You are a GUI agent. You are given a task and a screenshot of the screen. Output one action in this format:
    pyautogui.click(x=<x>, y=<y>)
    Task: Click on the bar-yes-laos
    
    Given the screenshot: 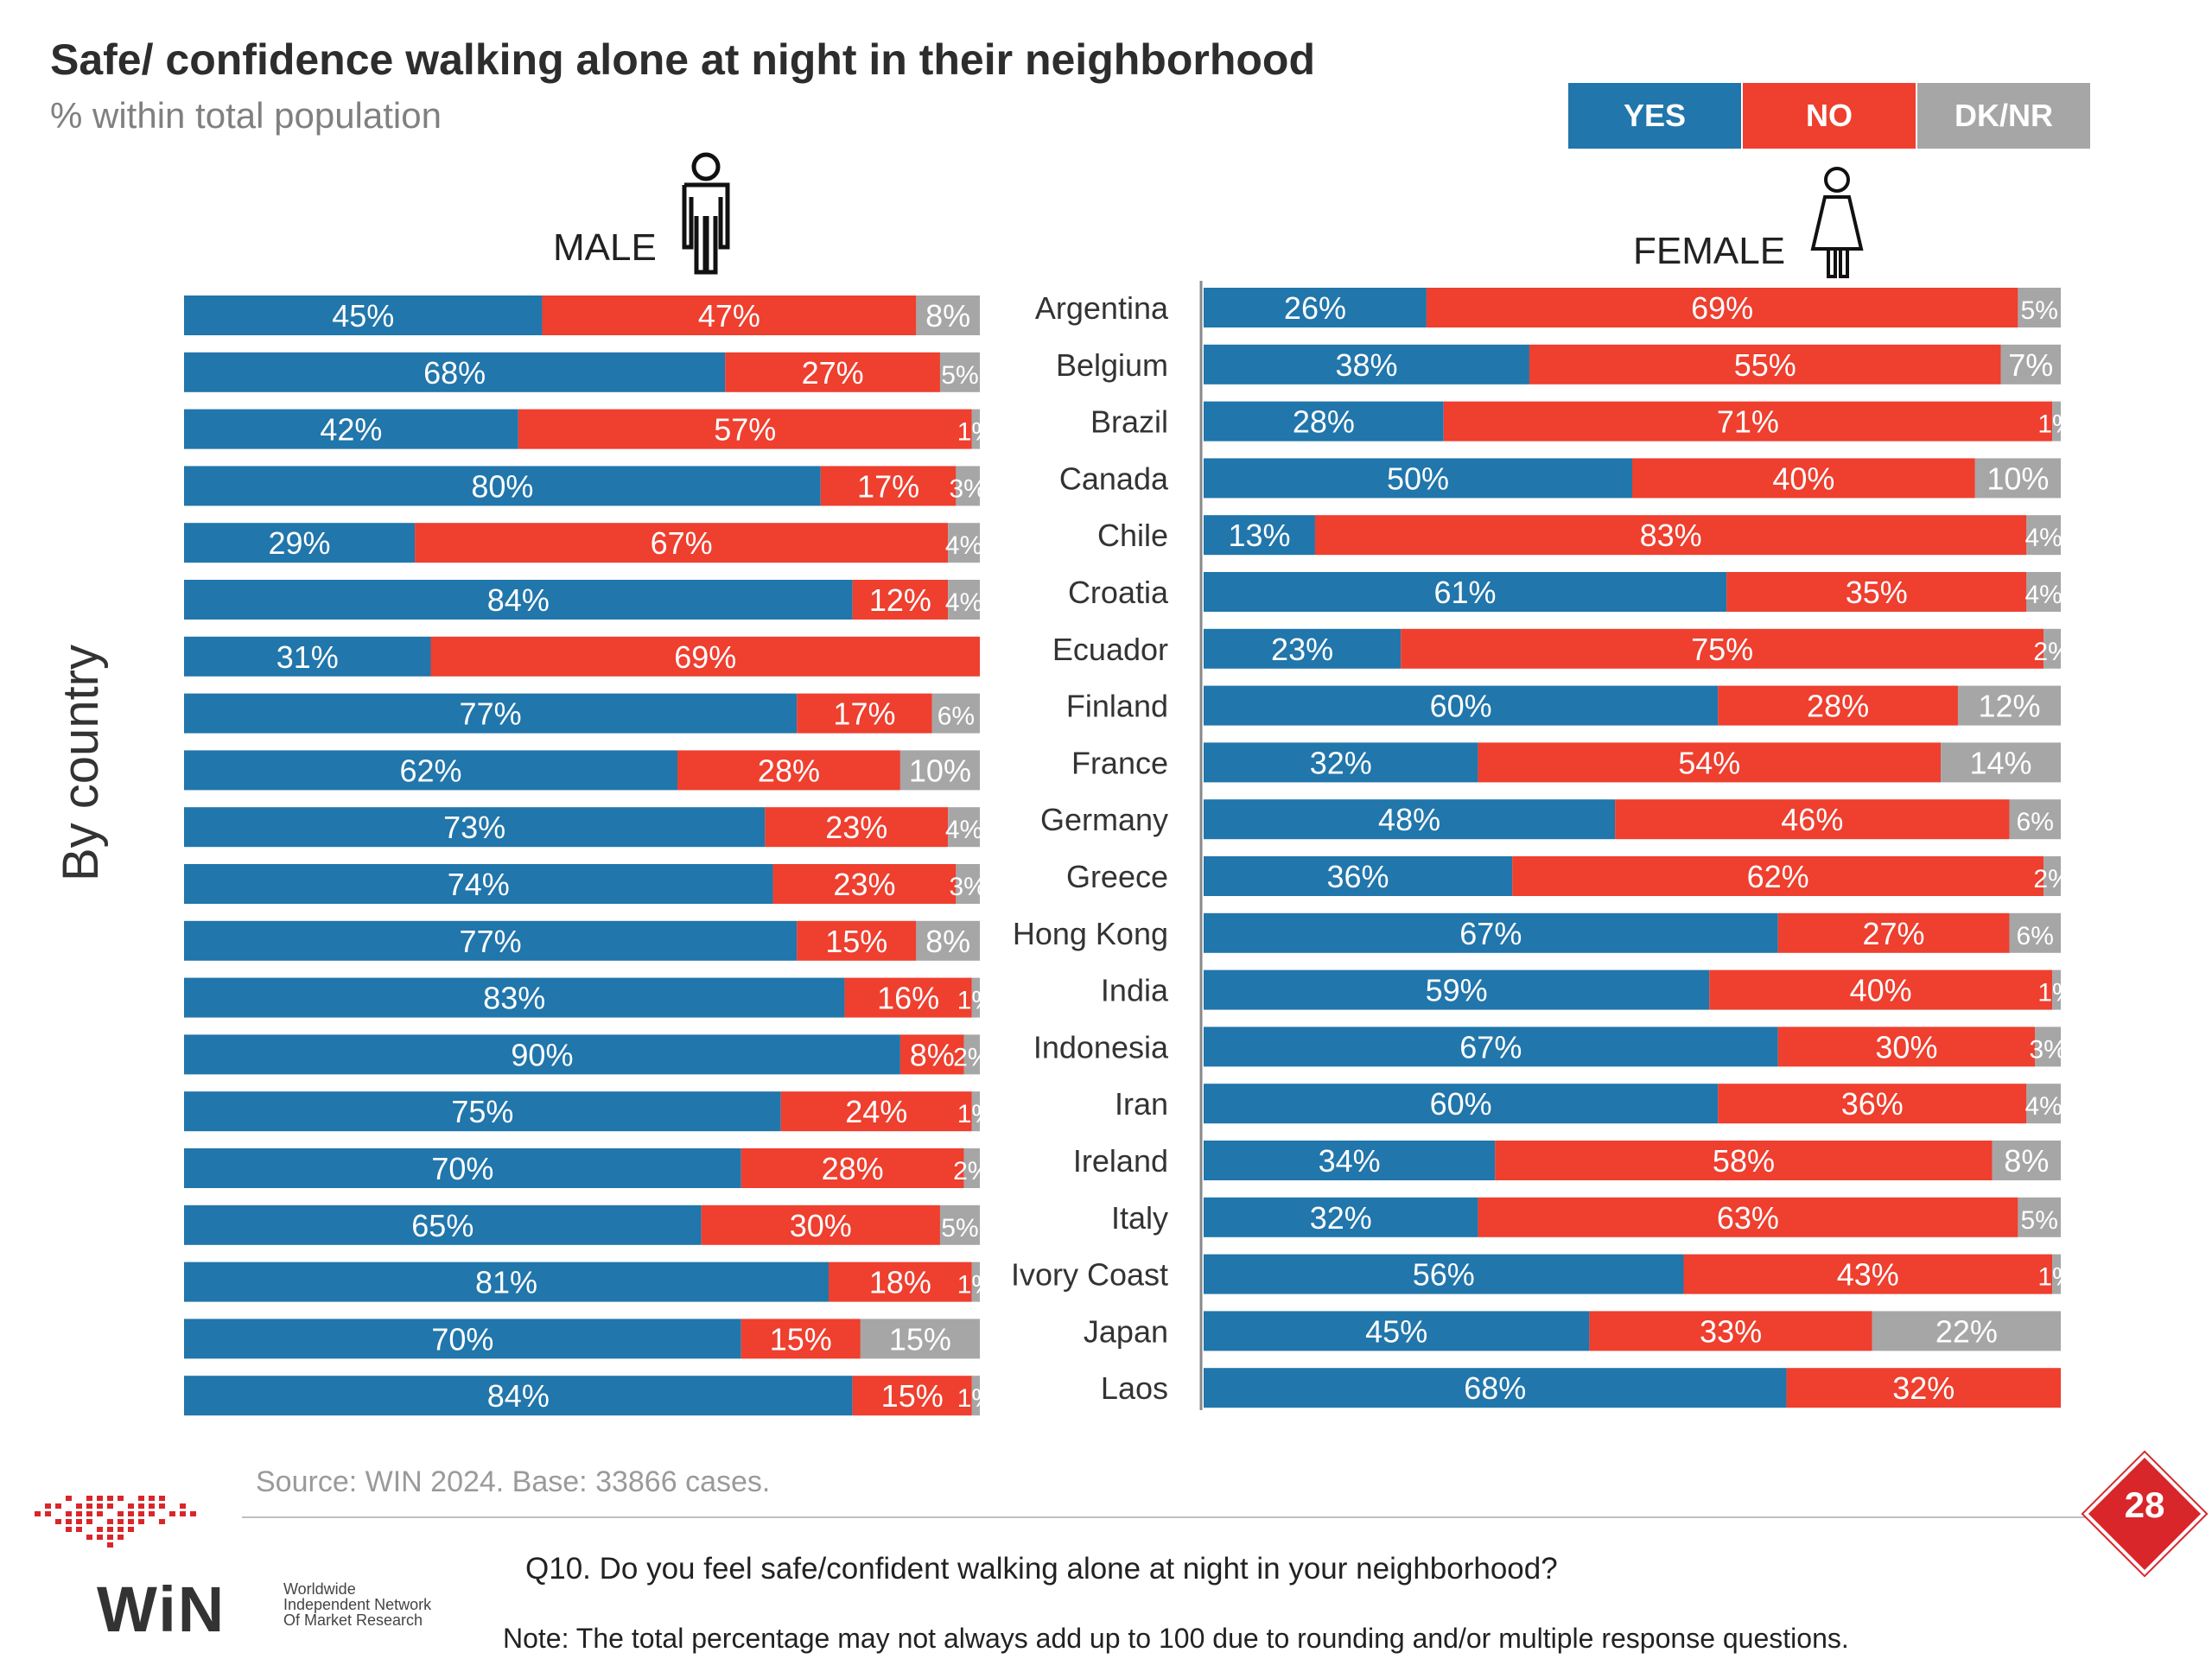 What is the action you would take?
    pyautogui.click(x=518, y=1396)
    